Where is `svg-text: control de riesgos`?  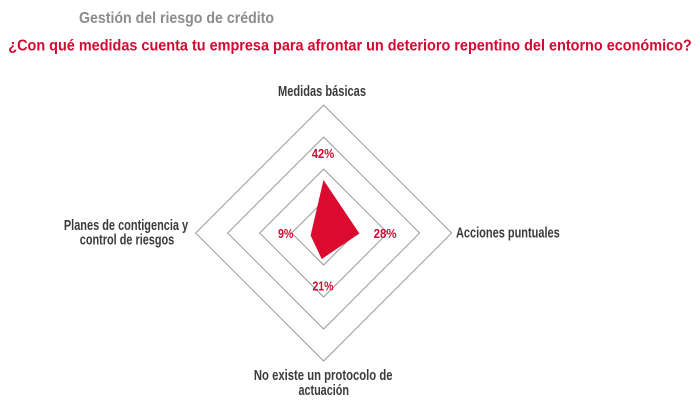
svg-text: control de riesgos is located at coordinates (127, 240).